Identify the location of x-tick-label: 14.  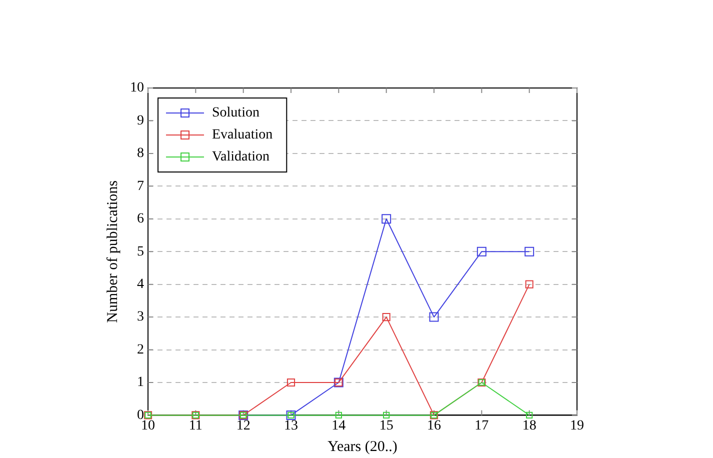
(339, 426).